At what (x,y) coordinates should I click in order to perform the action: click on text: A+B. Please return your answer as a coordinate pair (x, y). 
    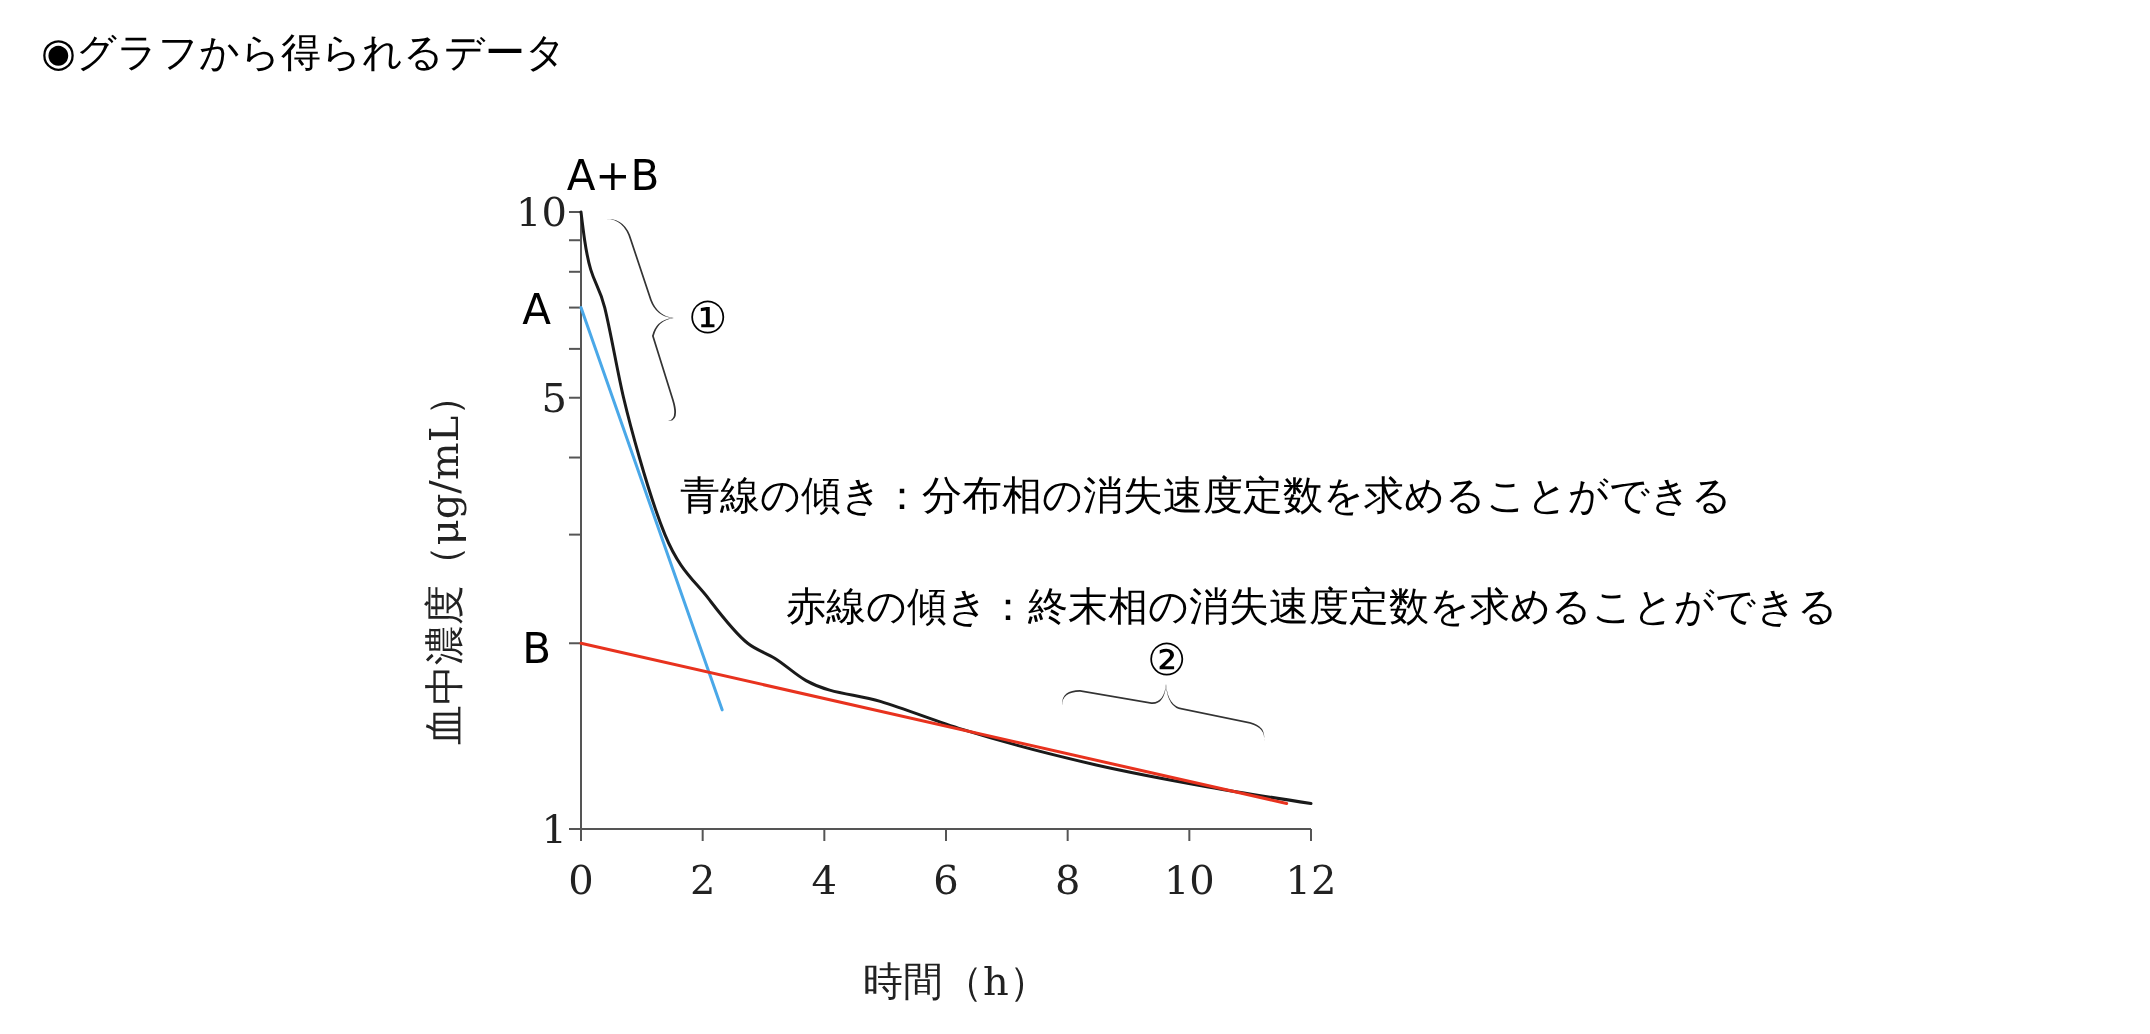
    Looking at the image, I should click on (613, 175).